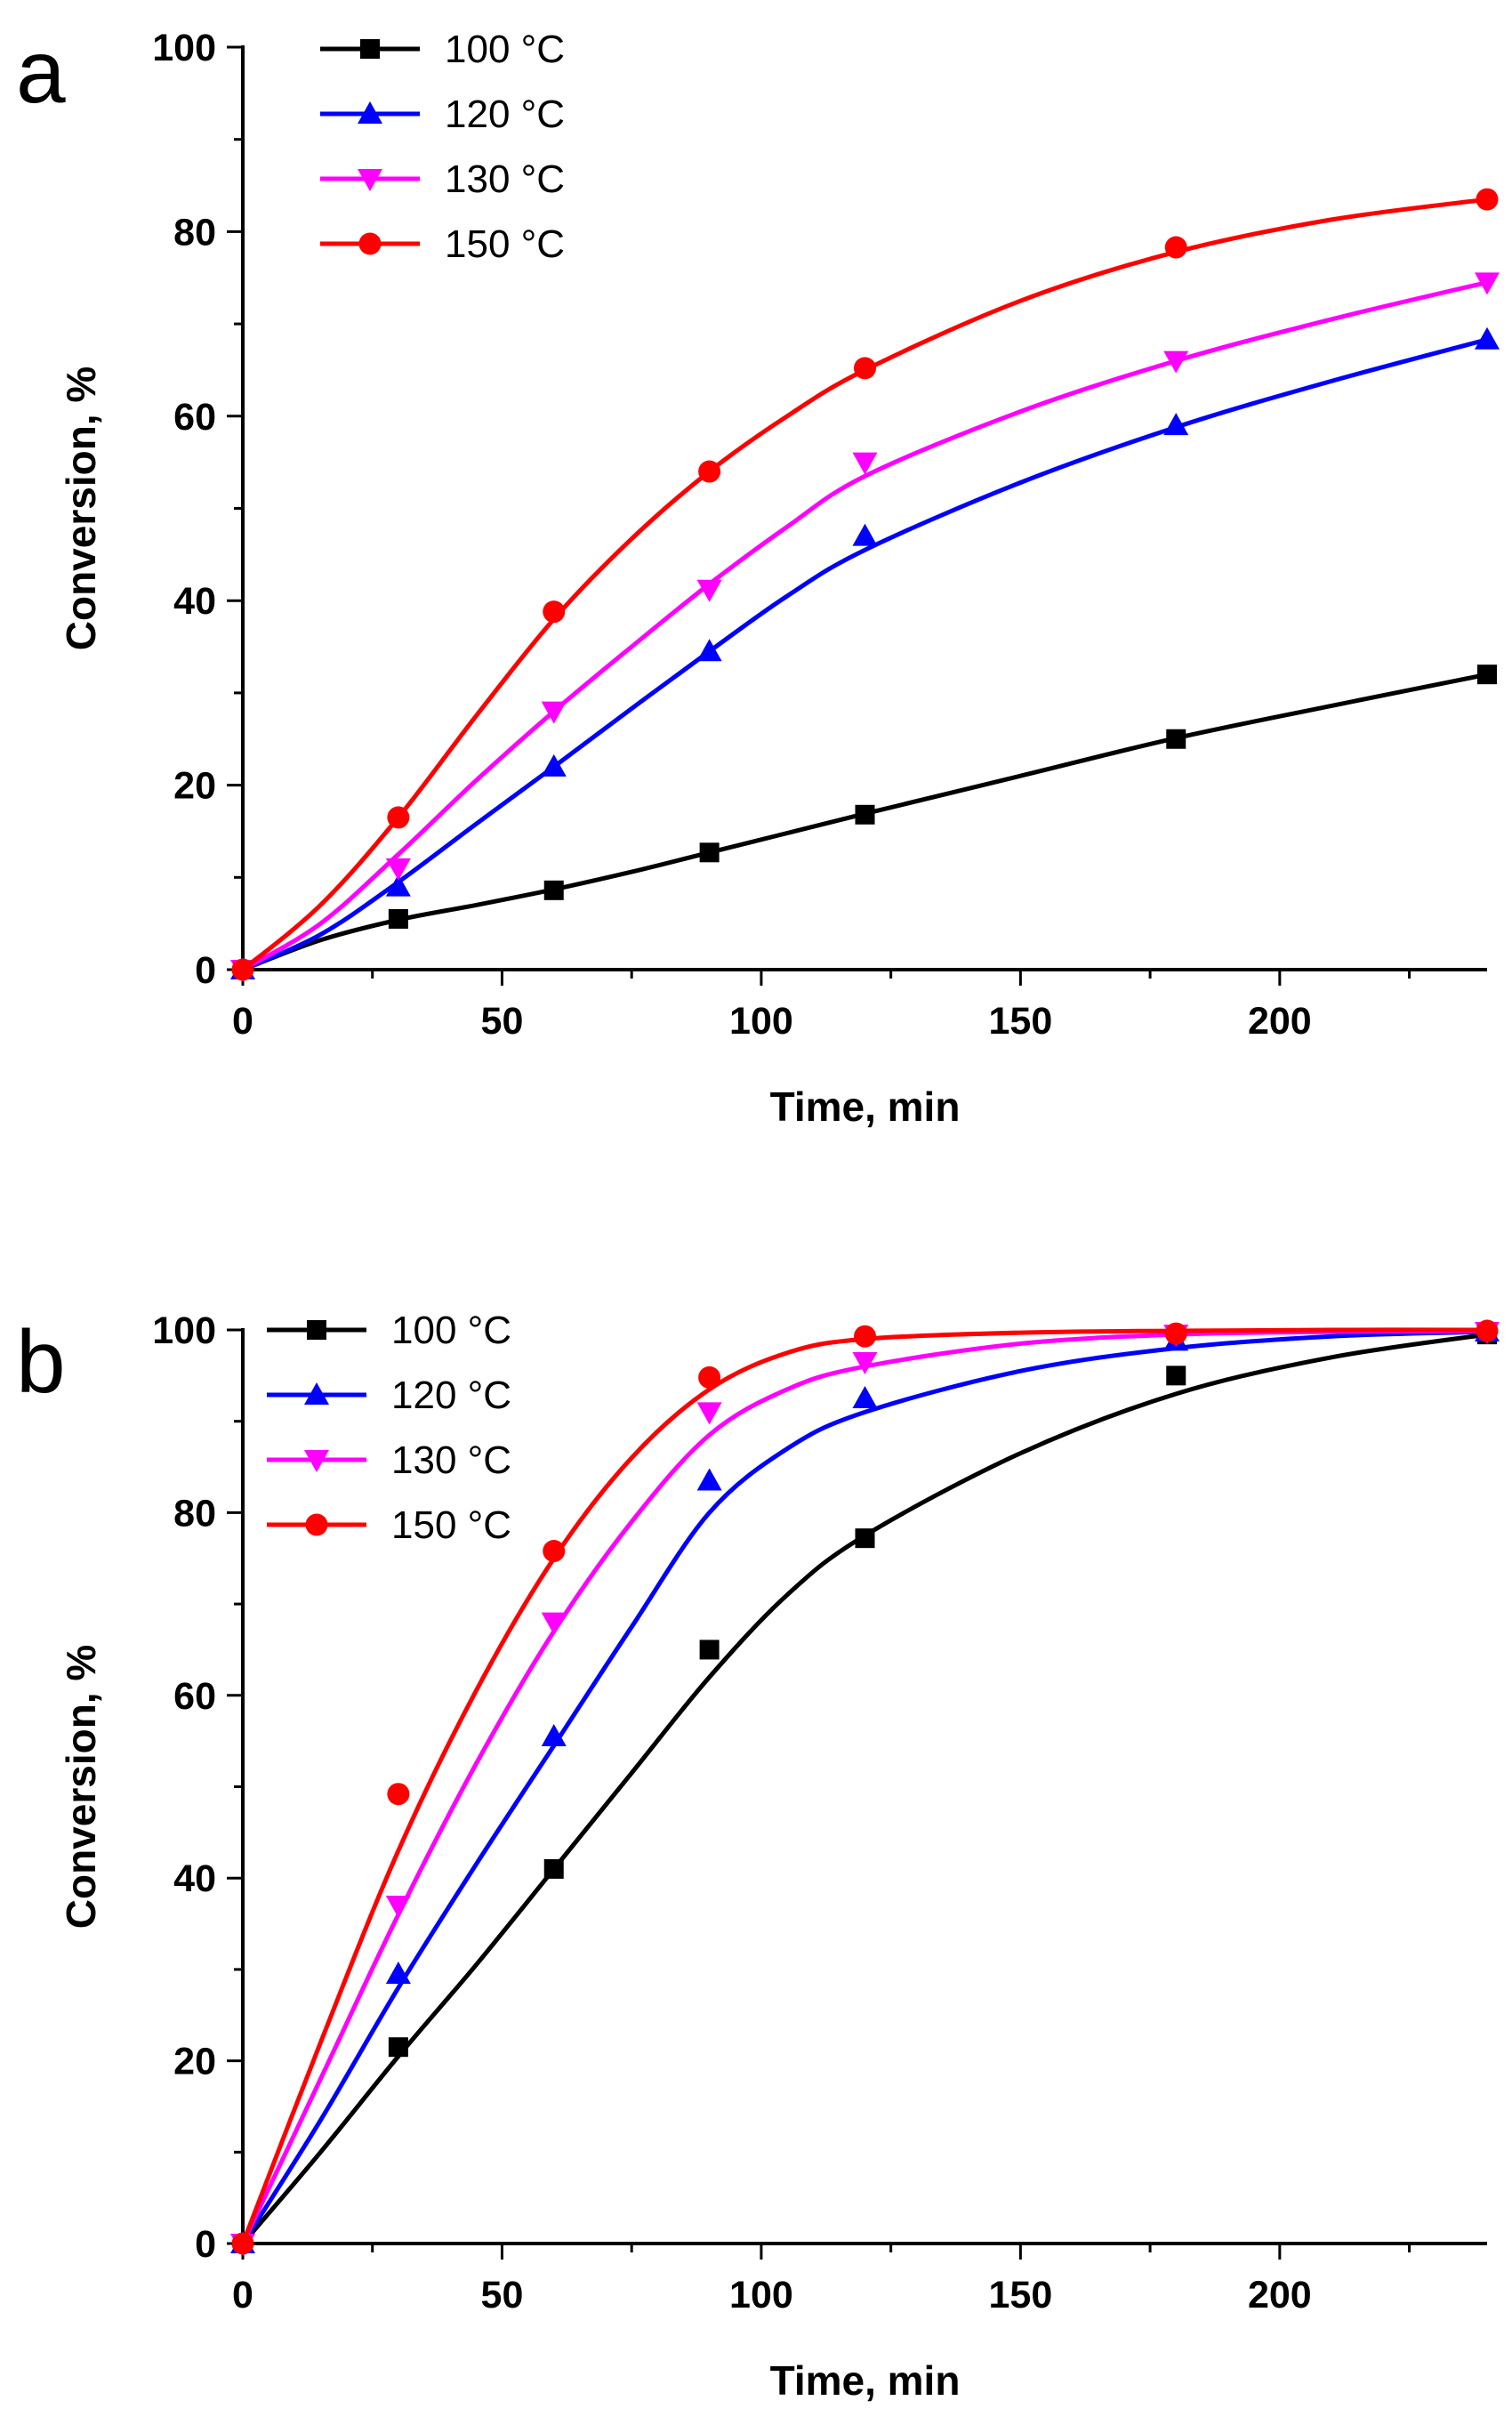  Describe the element at coordinates (242, 1021) in the screenshot. I see `x-tick-label: 0` at that location.